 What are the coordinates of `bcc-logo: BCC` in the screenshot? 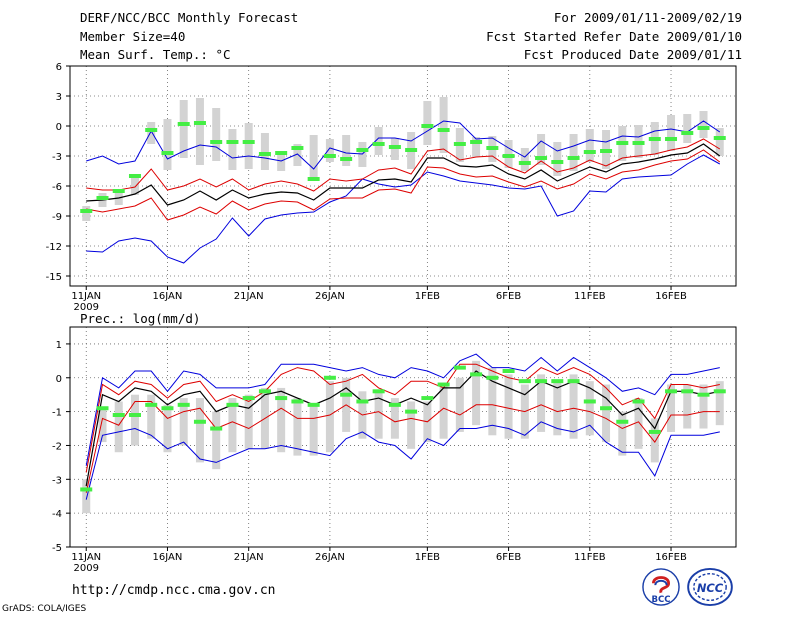 It's located at (661, 587).